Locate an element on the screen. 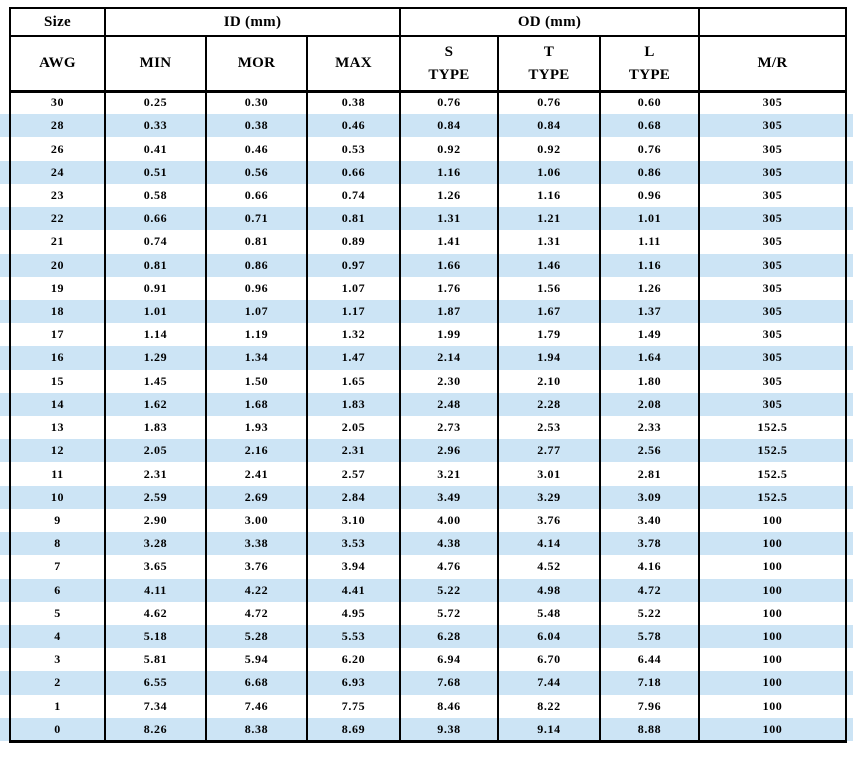 This screenshot has height=764, width=853. table-cell: 1.46 is located at coordinates (549, 264).